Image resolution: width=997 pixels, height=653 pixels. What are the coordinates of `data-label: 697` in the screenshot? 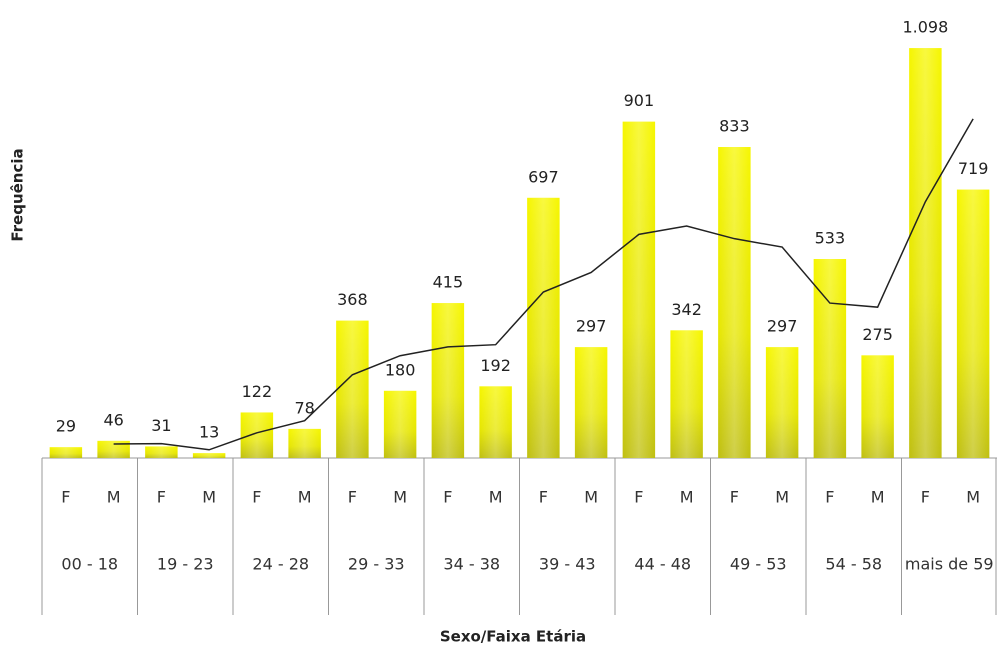 It's located at (543, 176).